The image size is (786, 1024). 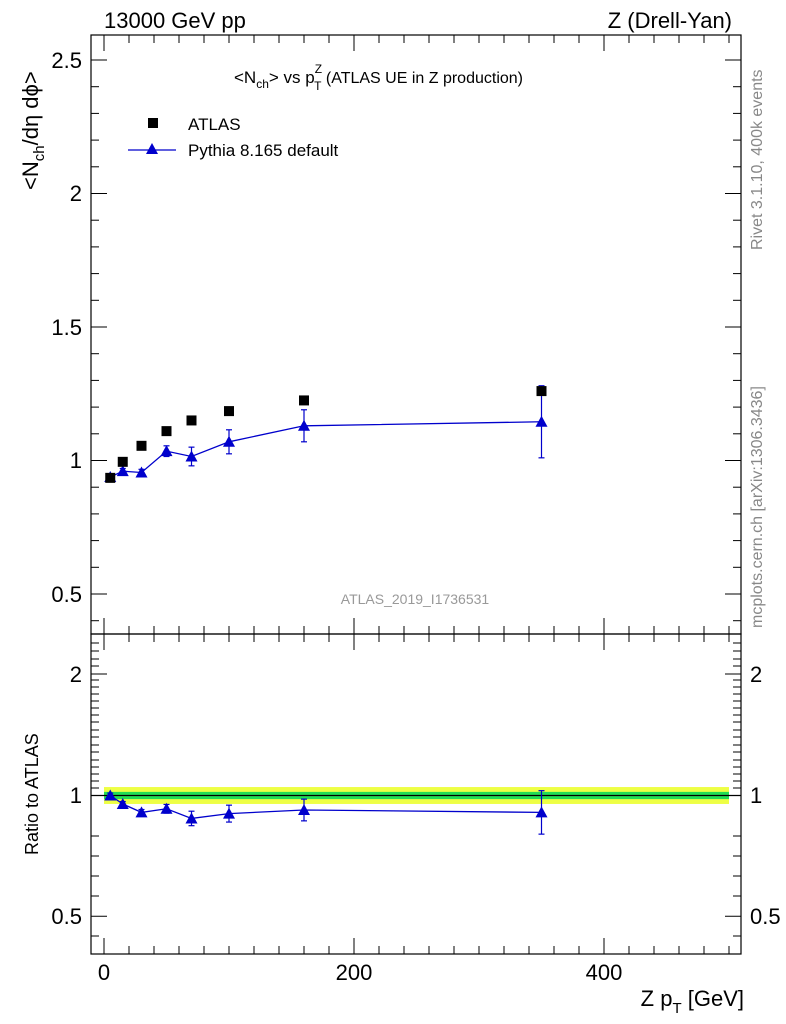 What do you see at coordinates (263, 150) in the screenshot?
I see `legend-pythia-label: Pythia 8.165 default` at bounding box center [263, 150].